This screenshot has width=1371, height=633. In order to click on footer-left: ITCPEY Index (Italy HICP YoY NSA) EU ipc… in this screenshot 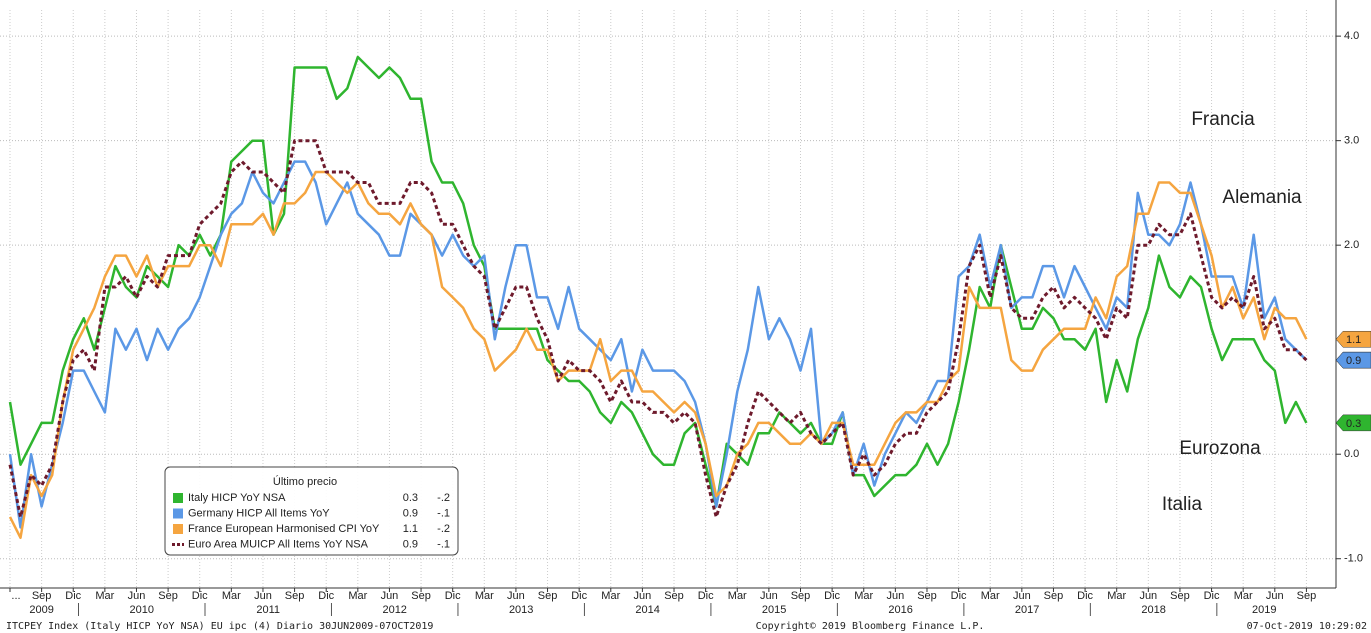, I will do `click(219, 626)`.